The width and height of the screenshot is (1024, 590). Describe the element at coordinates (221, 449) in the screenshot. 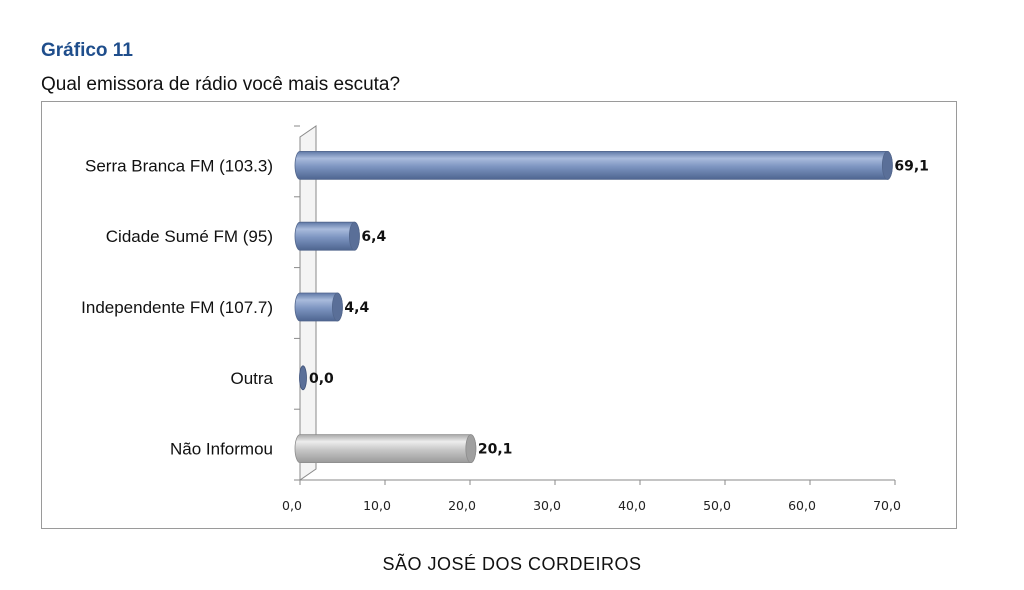

I see `category-label: Não Informou` at that location.